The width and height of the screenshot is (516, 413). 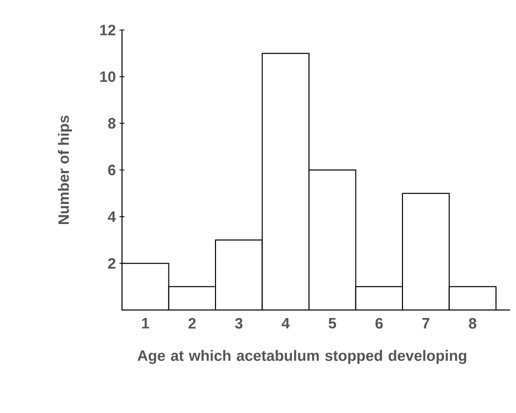 I want to click on x-tick-label: 5, so click(x=332, y=323).